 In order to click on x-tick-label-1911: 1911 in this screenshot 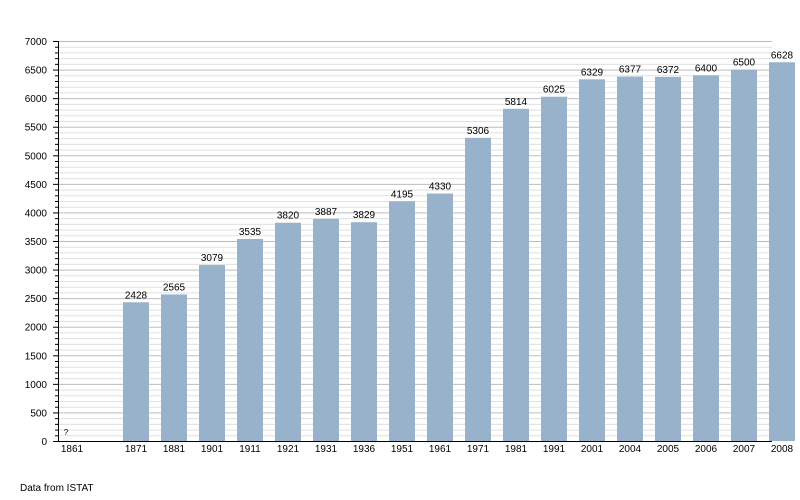, I will do `click(250, 449)`.